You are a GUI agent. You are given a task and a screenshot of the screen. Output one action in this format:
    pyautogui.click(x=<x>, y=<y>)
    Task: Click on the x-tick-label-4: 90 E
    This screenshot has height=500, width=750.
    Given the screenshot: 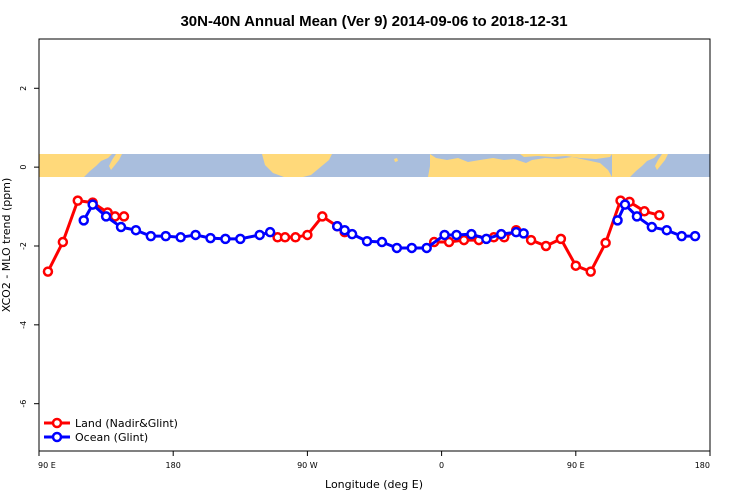 What is the action you would take?
    pyautogui.click(x=576, y=465)
    